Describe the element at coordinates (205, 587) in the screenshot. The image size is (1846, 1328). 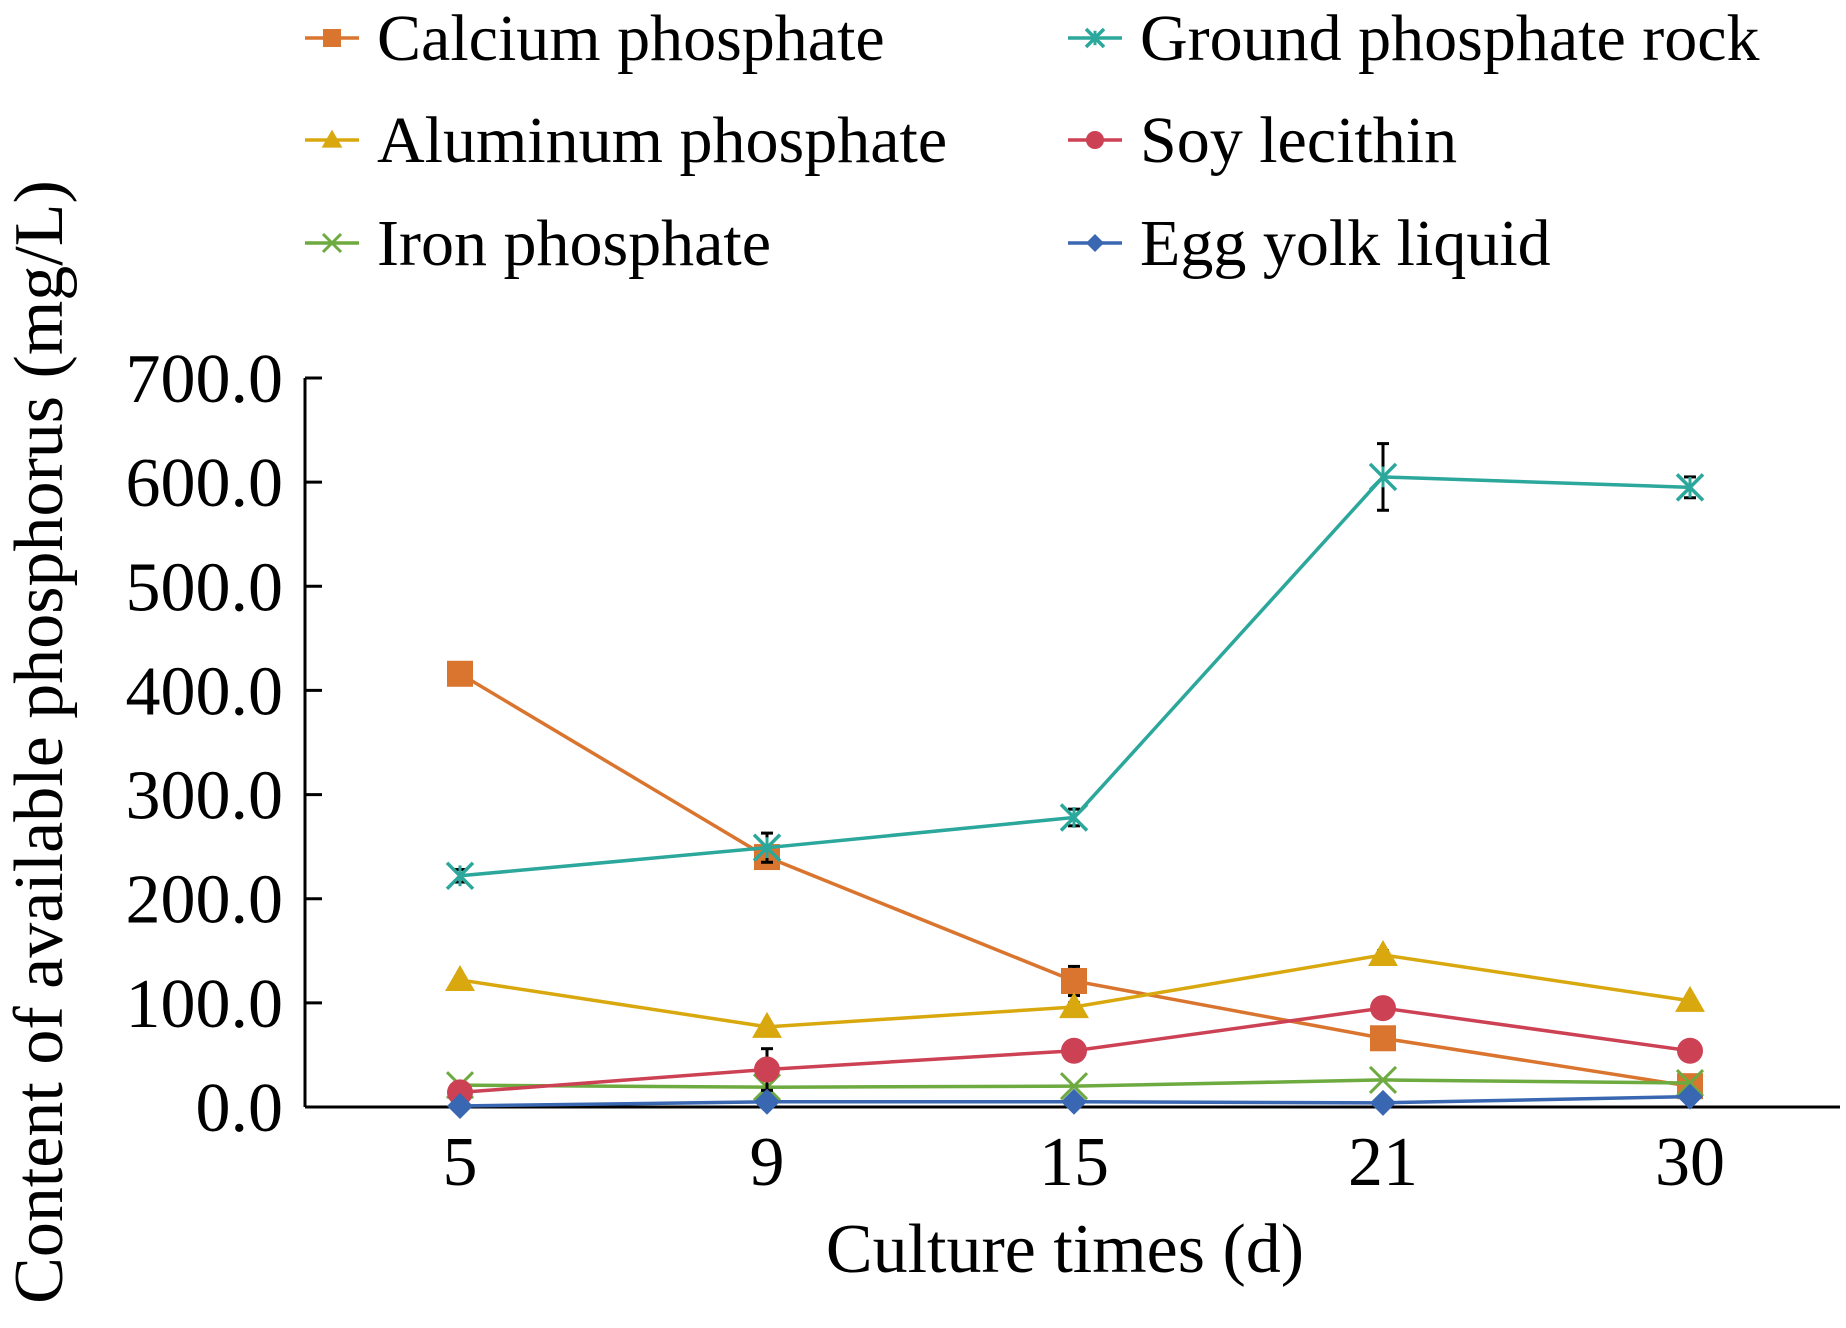
I see `y-tick-label: 500.0` at that location.